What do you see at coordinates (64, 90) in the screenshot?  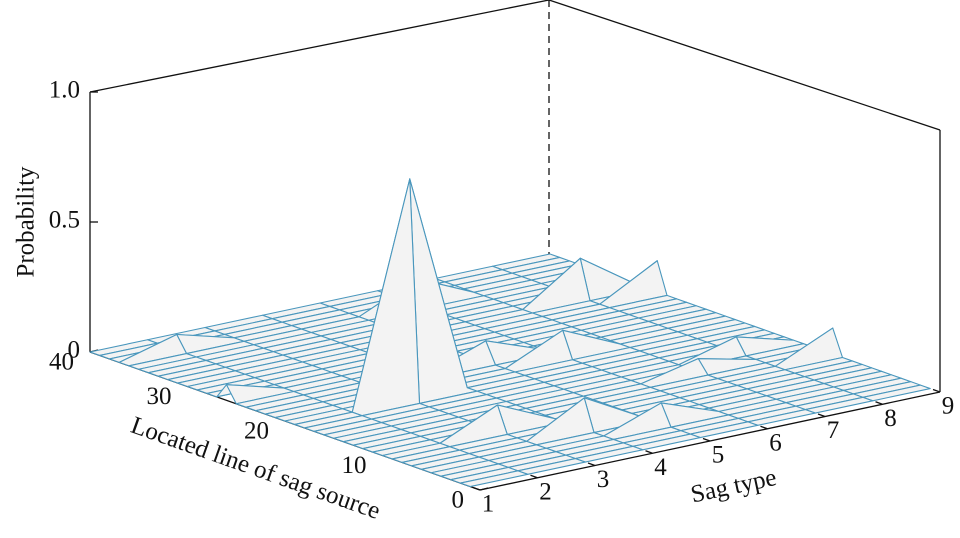 I see `z-tick-label: 1.0` at bounding box center [64, 90].